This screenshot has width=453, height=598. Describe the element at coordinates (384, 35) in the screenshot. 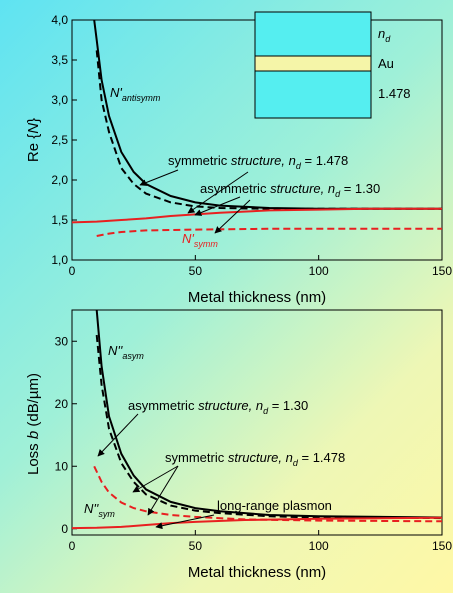

I see `inset-top-label: nd` at that location.